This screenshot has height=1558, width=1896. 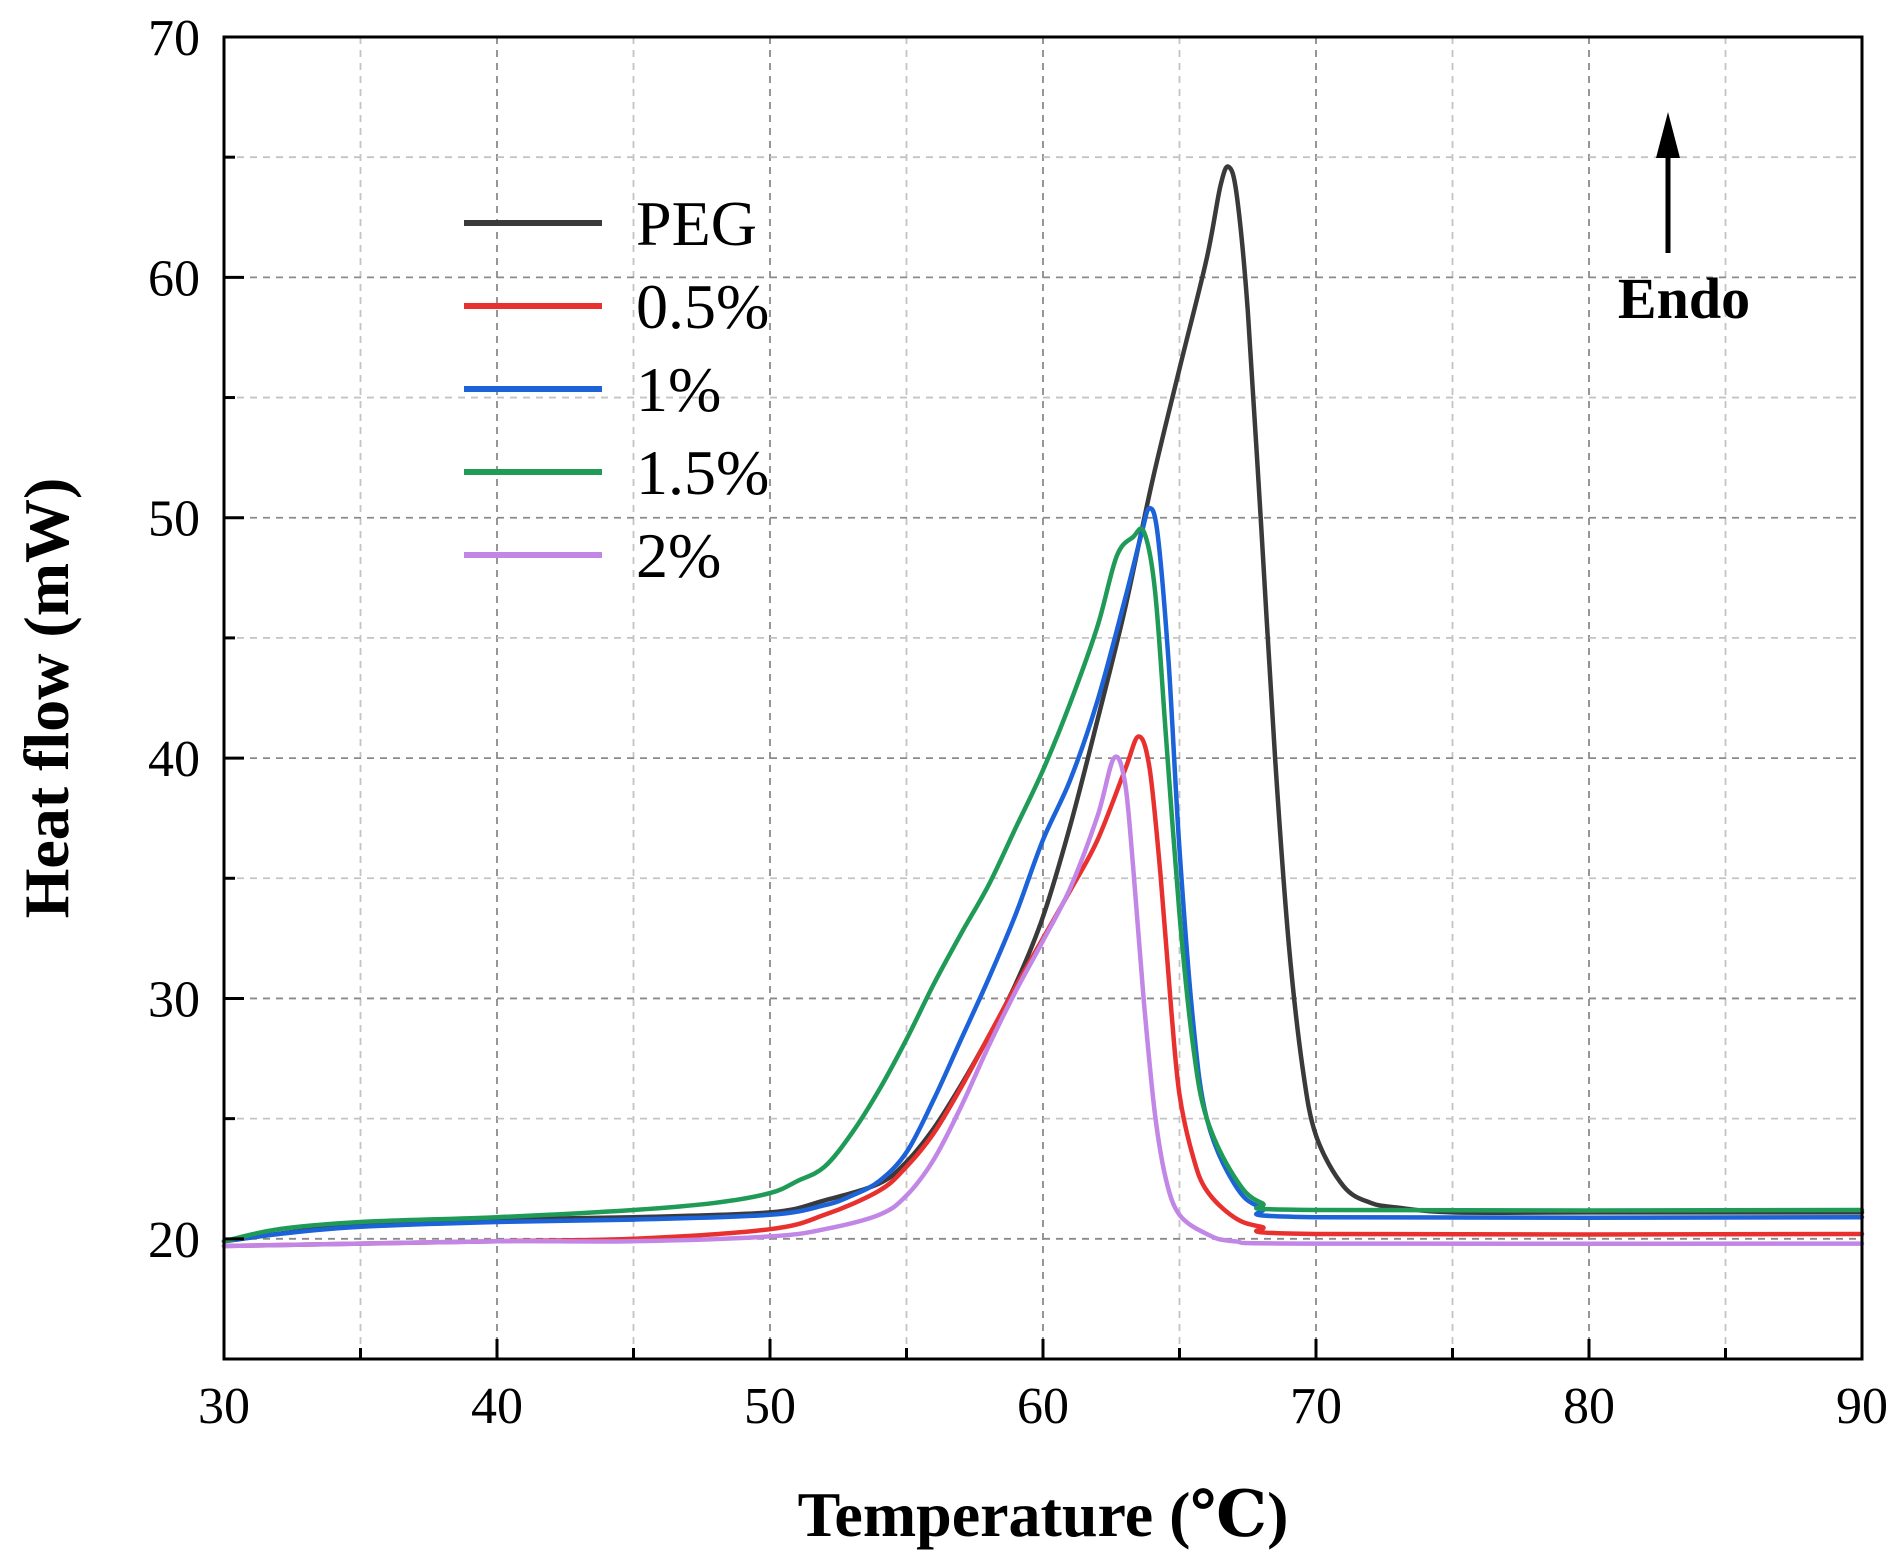 I want to click on y-tick-label: 50, so click(x=174, y=519).